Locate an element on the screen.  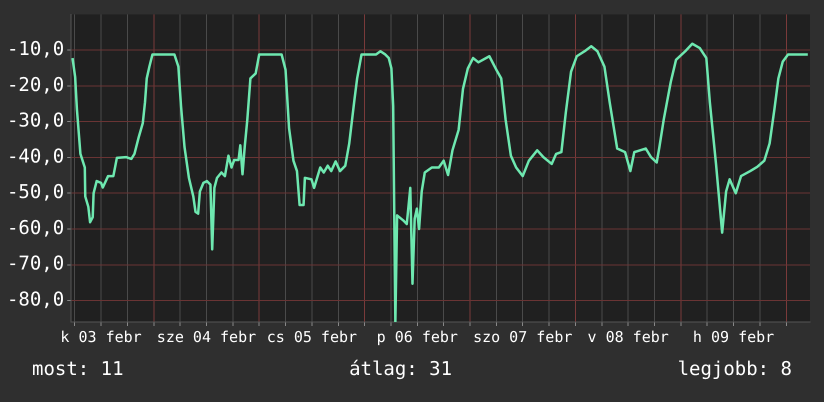
text: legjobb: 8 is located at coordinates (735, 369).